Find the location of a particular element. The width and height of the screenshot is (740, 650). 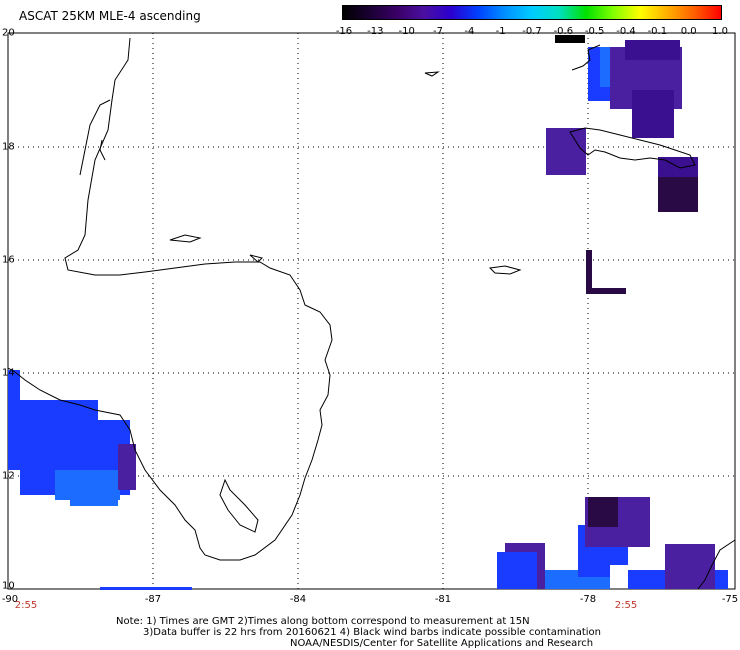

lat-label: 10 is located at coordinates (8, 586).